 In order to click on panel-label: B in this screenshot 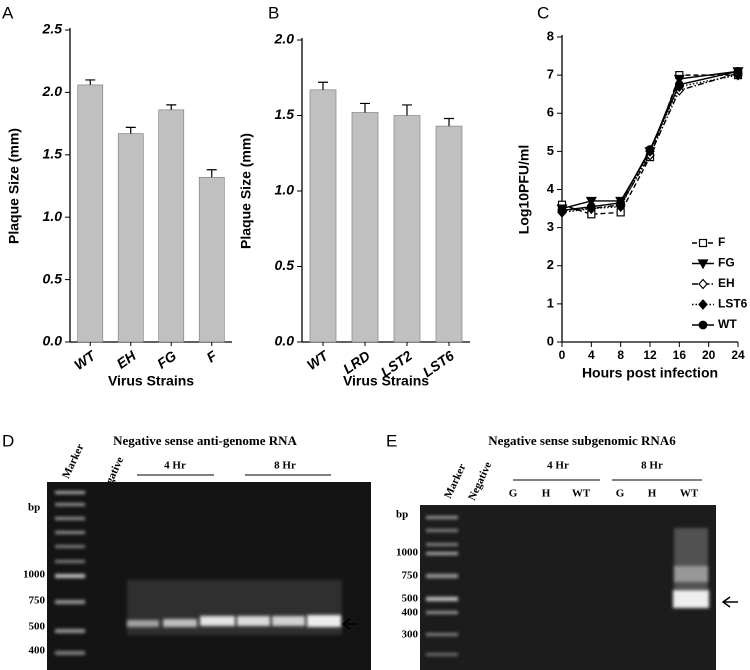, I will do `click(273, 12)`.